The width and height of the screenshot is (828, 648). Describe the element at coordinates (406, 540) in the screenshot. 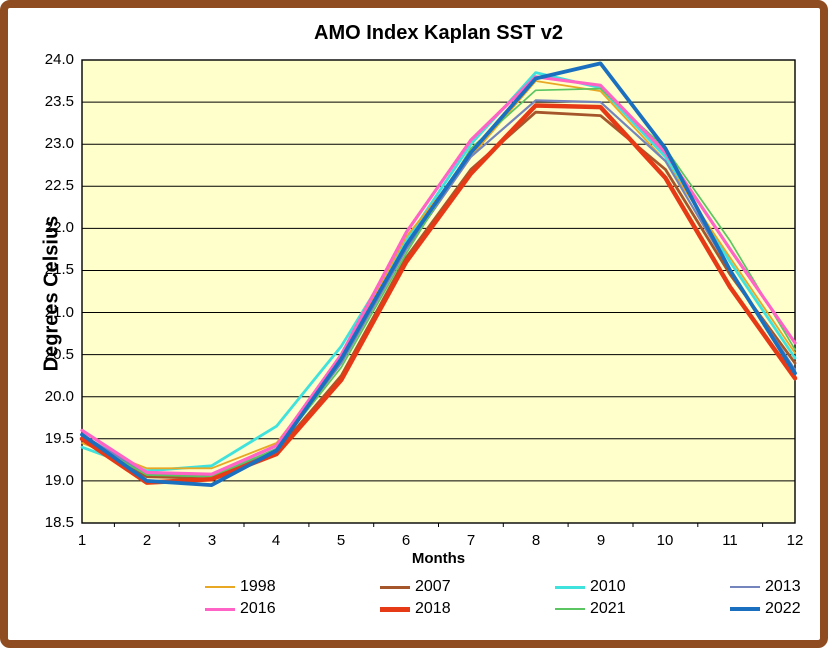

I see `x-tick-label: 6` at that location.